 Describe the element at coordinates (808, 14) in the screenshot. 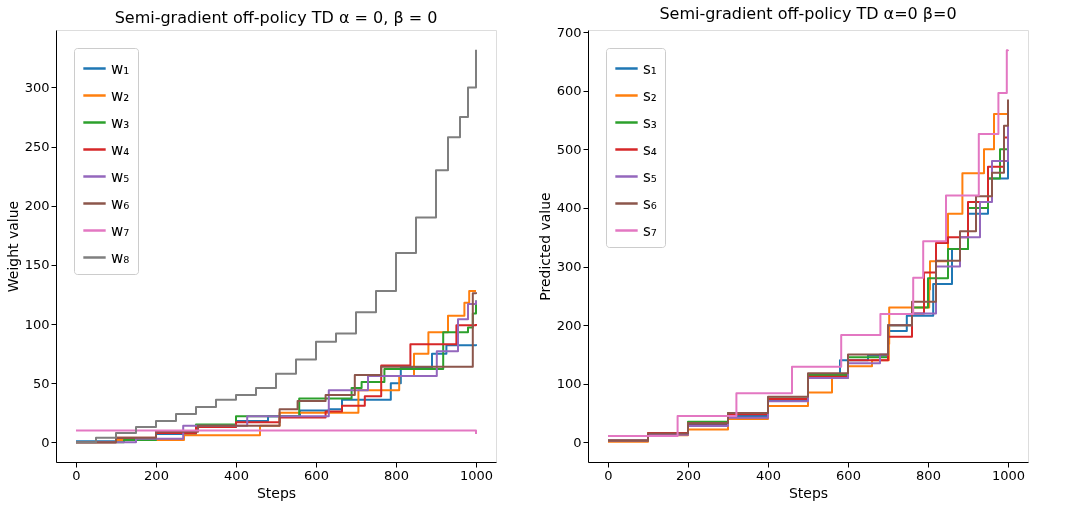

I see `chart-title: Semi-gradient off-policy TD α=0 β=0` at that location.